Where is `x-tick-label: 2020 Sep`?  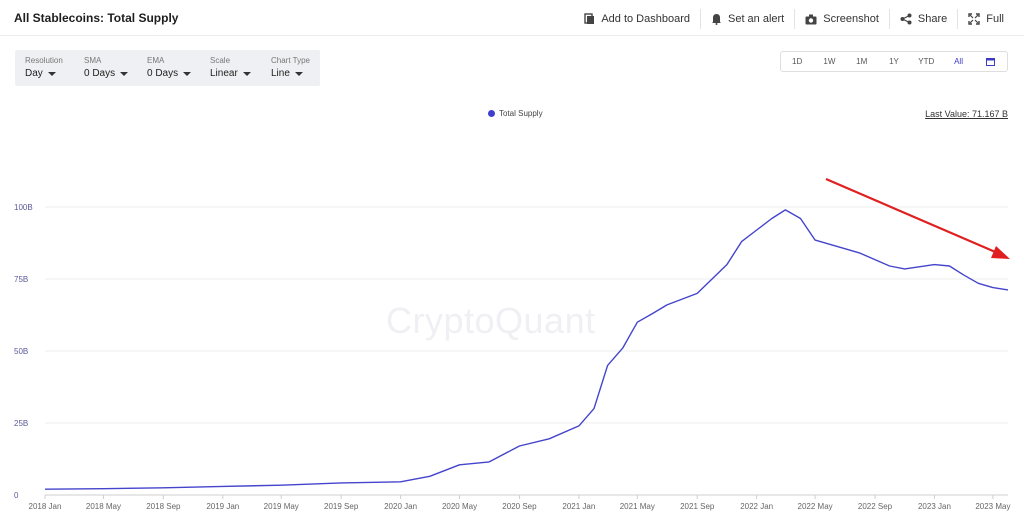
x-tick-label: 2020 Sep is located at coordinates (519, 506).